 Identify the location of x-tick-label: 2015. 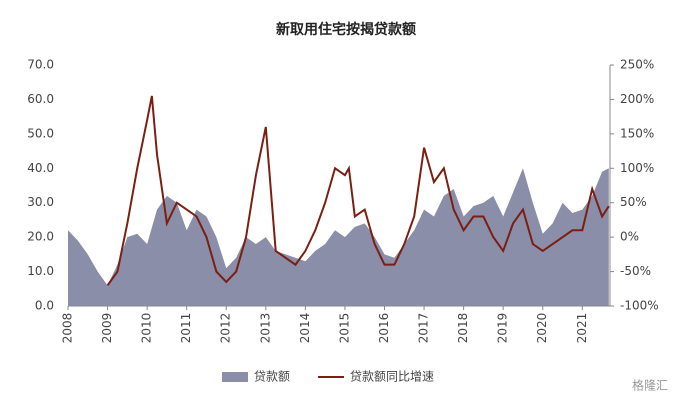
(344, 328).